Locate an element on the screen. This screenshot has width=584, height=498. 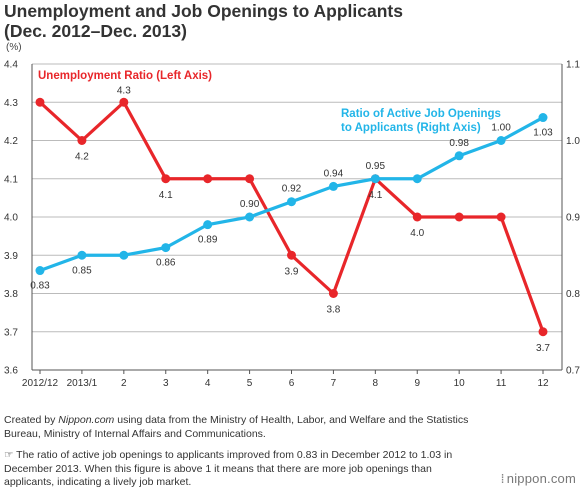
data-label-2: 0.83 is located at coordinates (40, 286).